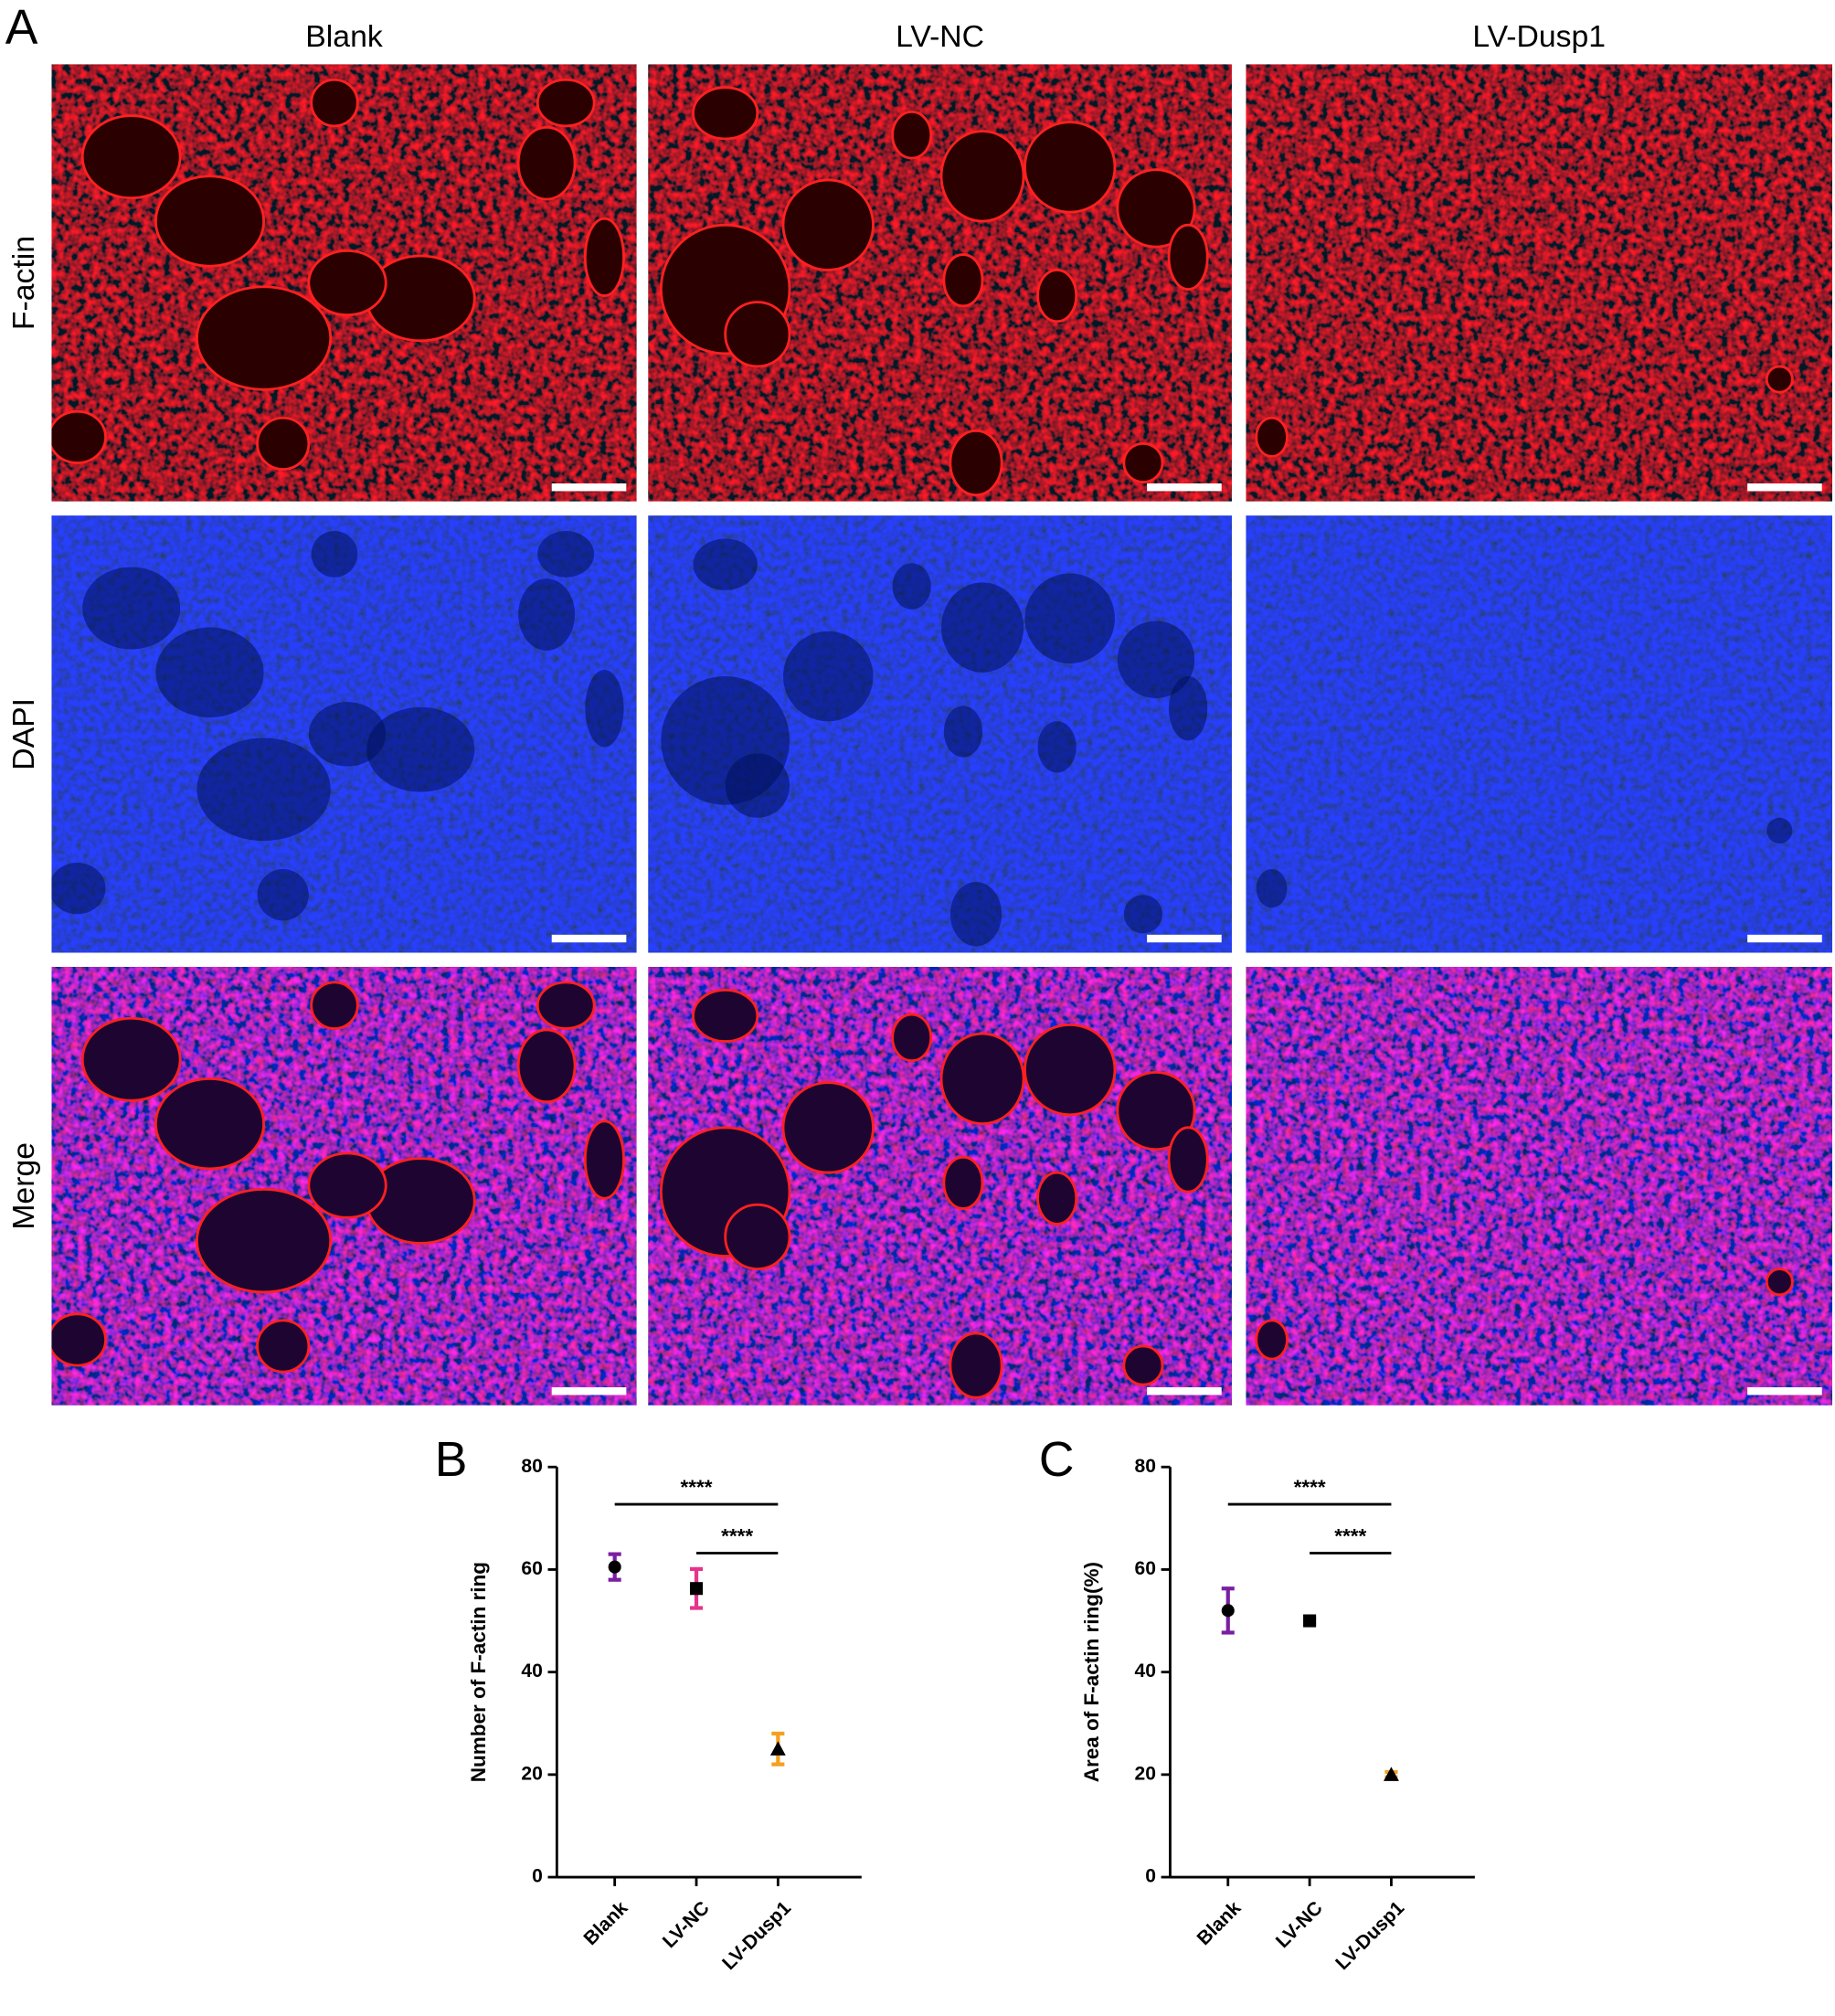  Describe the element at coordinates (1091, 1672) in the screenshot. I see `y-axis-label: Area of F-actin ring(%)` at that location.